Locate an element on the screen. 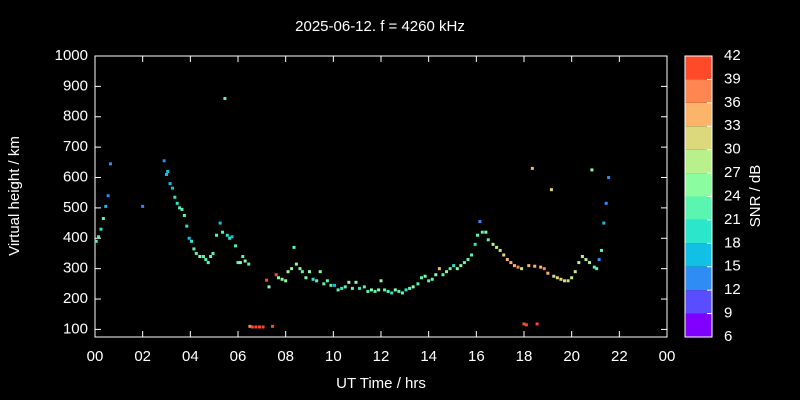  colorbar-tick-label: 15 is located at coordinates (732, 266).